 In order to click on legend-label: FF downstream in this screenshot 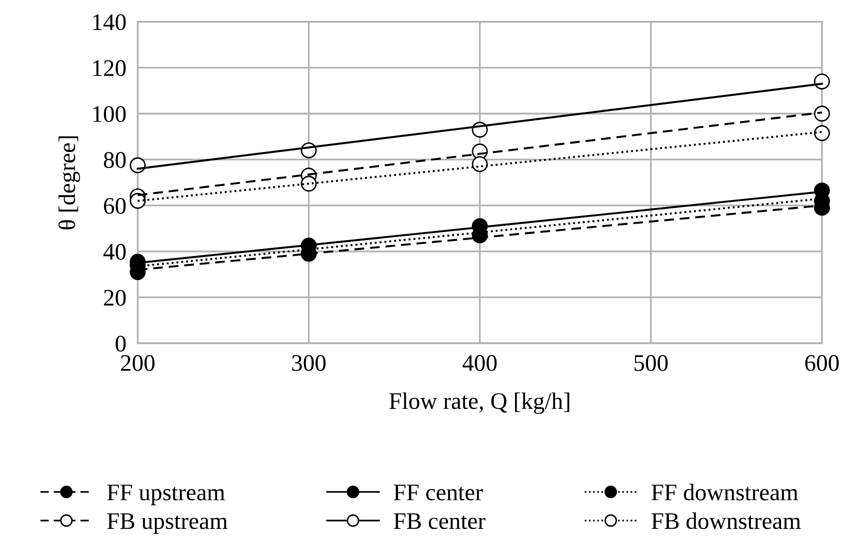, I will do `click(725, 492)`.